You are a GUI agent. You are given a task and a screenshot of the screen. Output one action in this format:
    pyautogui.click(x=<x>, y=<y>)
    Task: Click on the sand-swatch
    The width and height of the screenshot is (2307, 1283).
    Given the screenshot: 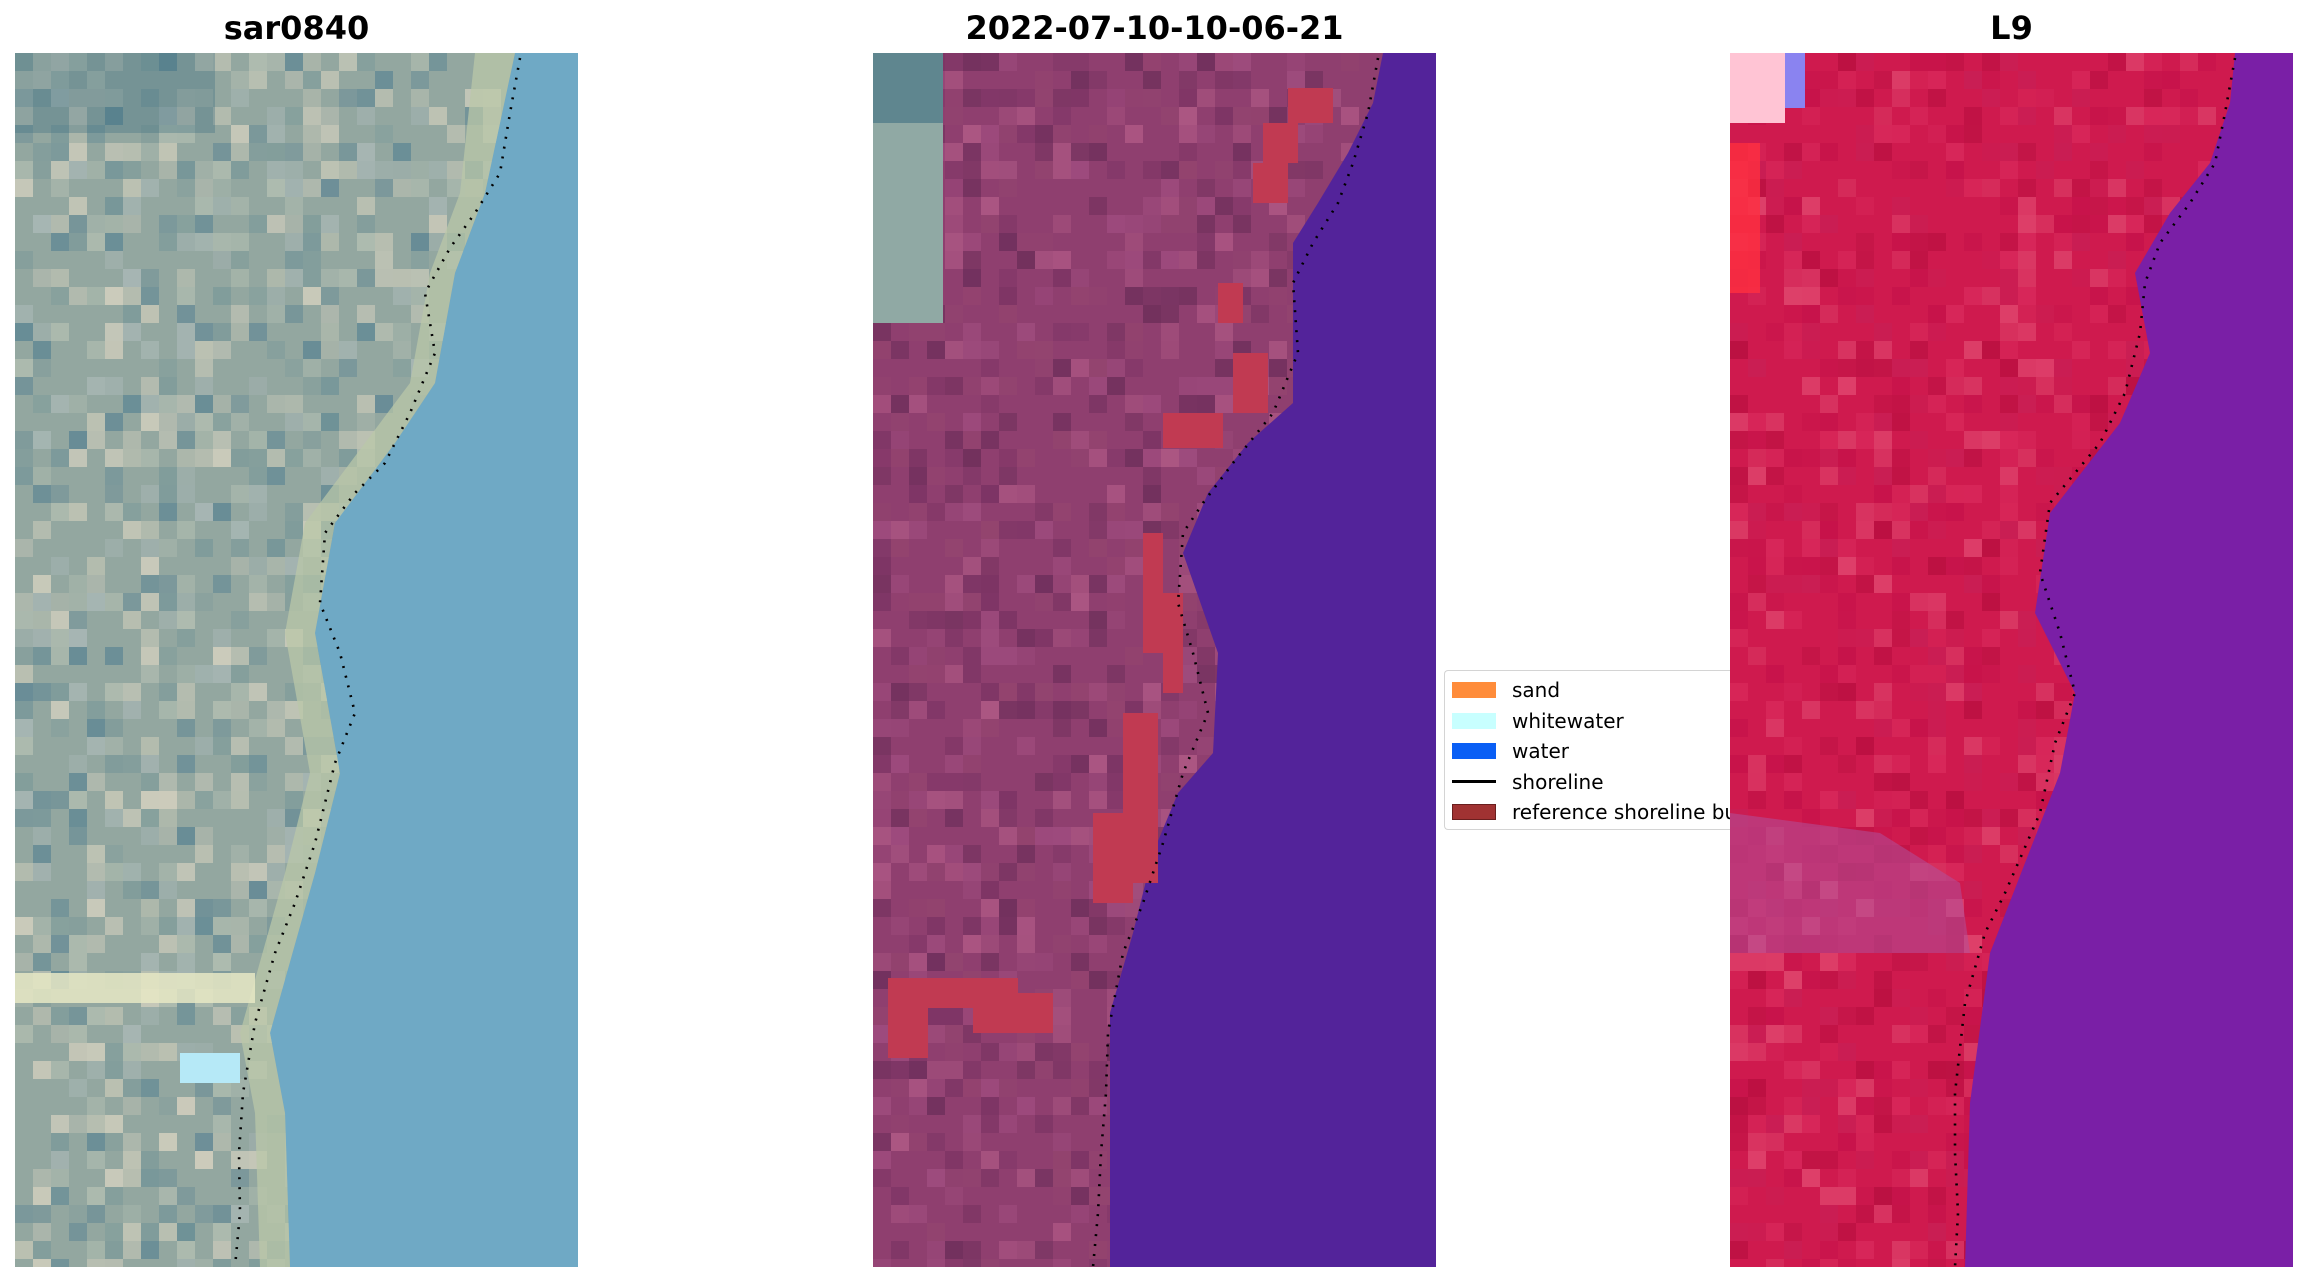 What is the action you would take?
    pyautogui.click(x=1474, y=690)
    